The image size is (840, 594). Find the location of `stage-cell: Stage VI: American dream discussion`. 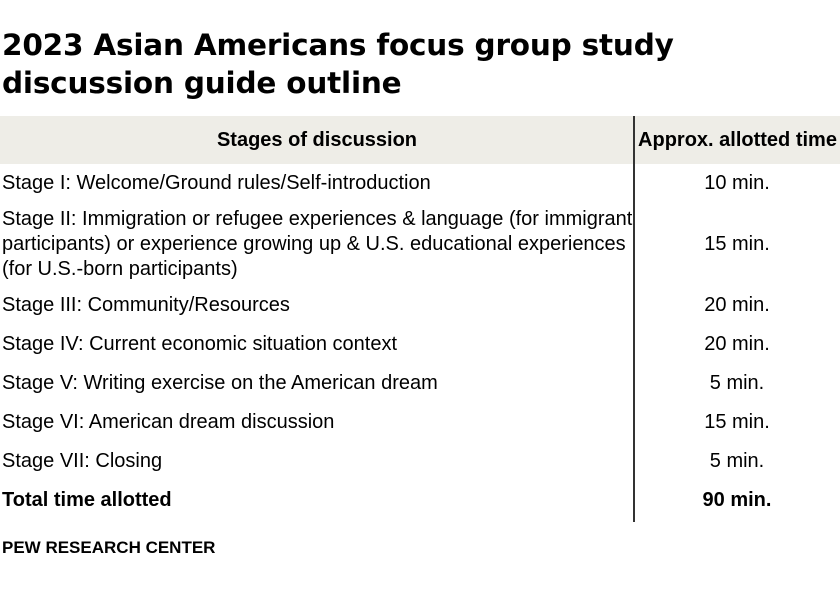

stage-cell: Stage VI: American dream discussion is located at coordinates (168, 422).